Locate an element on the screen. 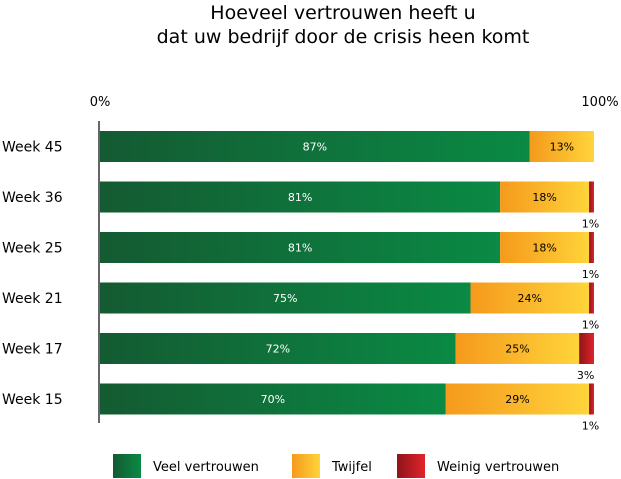  legend-swatch-veel-vertrouwen is located at coordinates (127, 466).